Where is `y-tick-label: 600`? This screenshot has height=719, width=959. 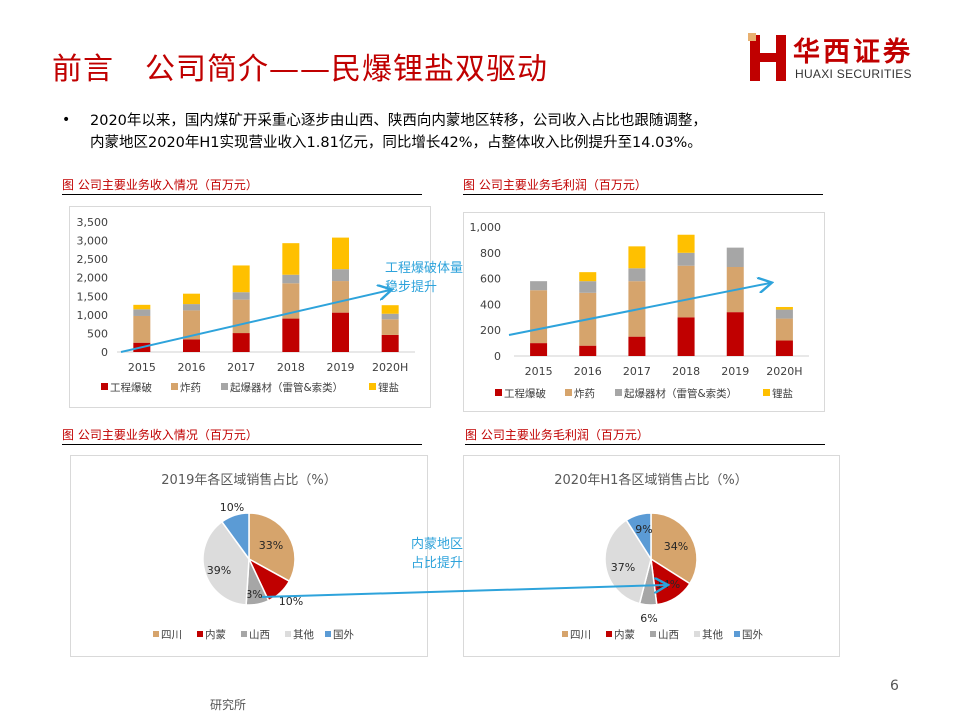
y-tick-label: 600 is located at coordinates (490, 279).